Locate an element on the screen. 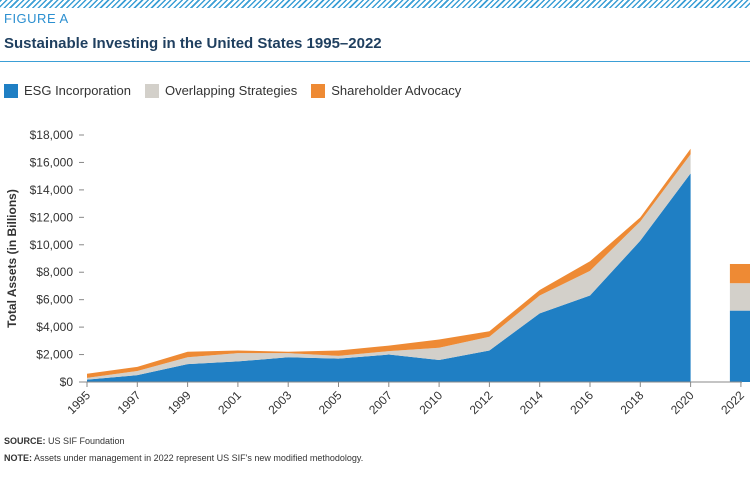 Image resolution: width=750 pixels, height=500 pixels. y-axis-title: Total Assets (in Billions) is located at coordinates (12, 258).